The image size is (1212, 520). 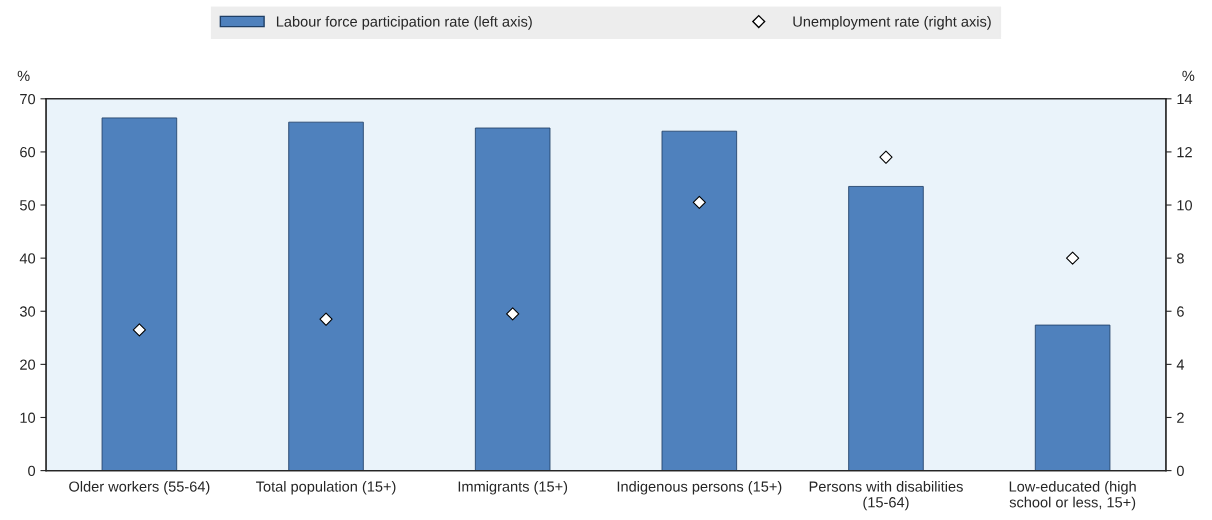 What do you see at coordinates (28, 364) in the screenshot?
I see `y-tick-label: 20` at bounding box center [28, 364].